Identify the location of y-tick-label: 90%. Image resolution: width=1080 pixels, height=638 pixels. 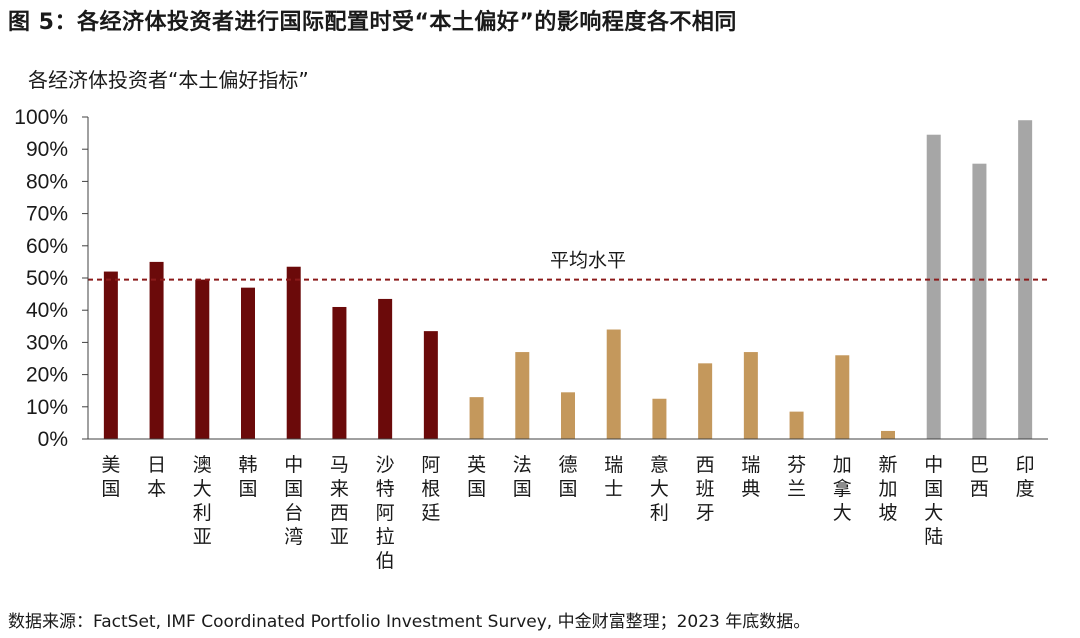
(47, 149).